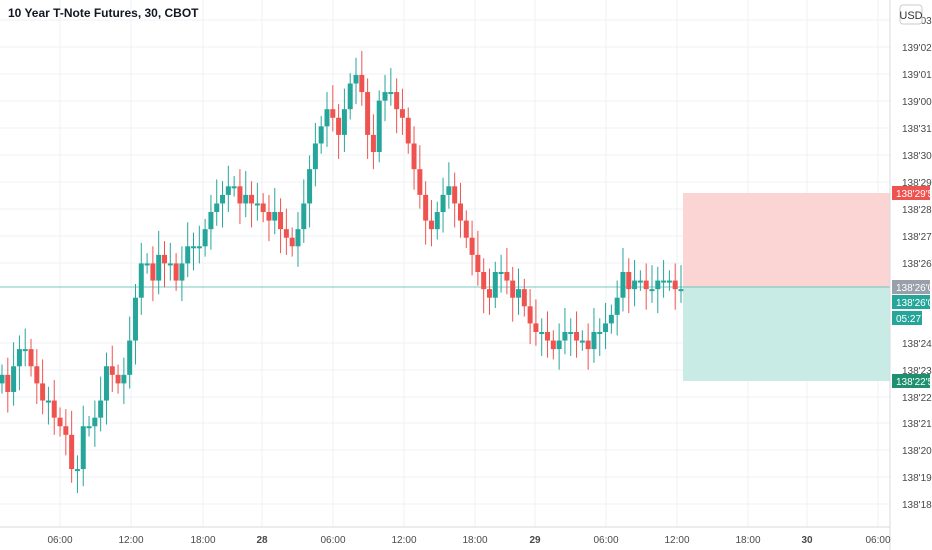 The height and width of the screenshot is (550, 932). I want to click on target-price-label-bg, so click(911, 381).